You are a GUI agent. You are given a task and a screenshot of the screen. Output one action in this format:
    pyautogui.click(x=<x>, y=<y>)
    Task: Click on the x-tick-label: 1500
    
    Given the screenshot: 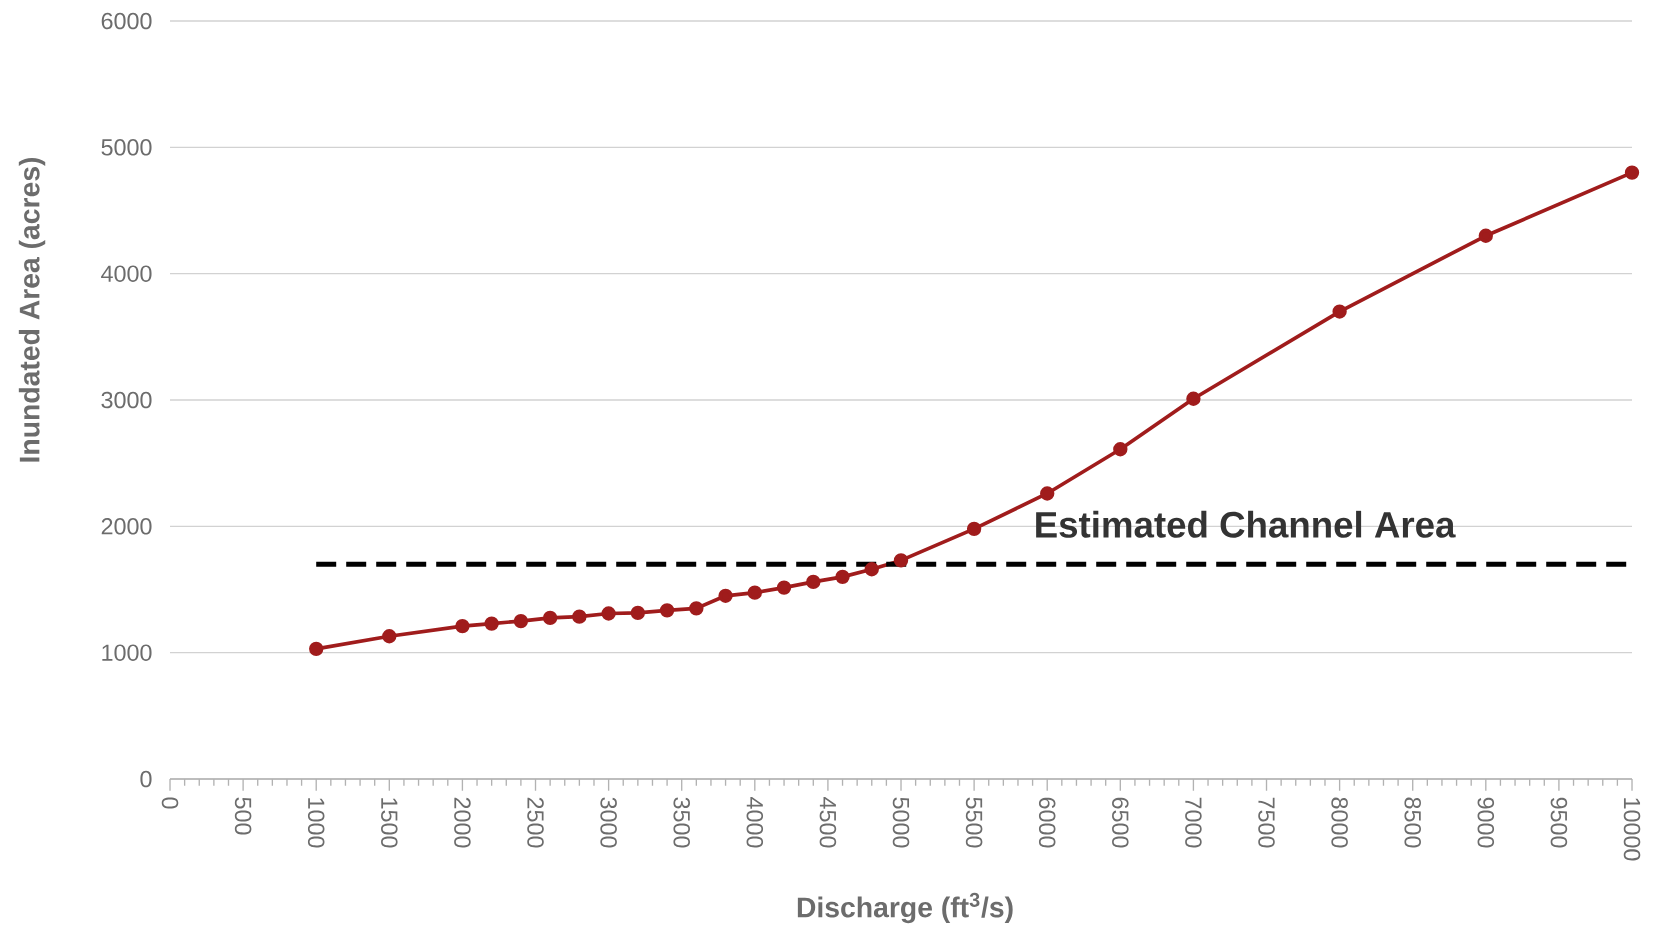 What is the action you would take?
    pyautogui.click(x=389, y=823)
    